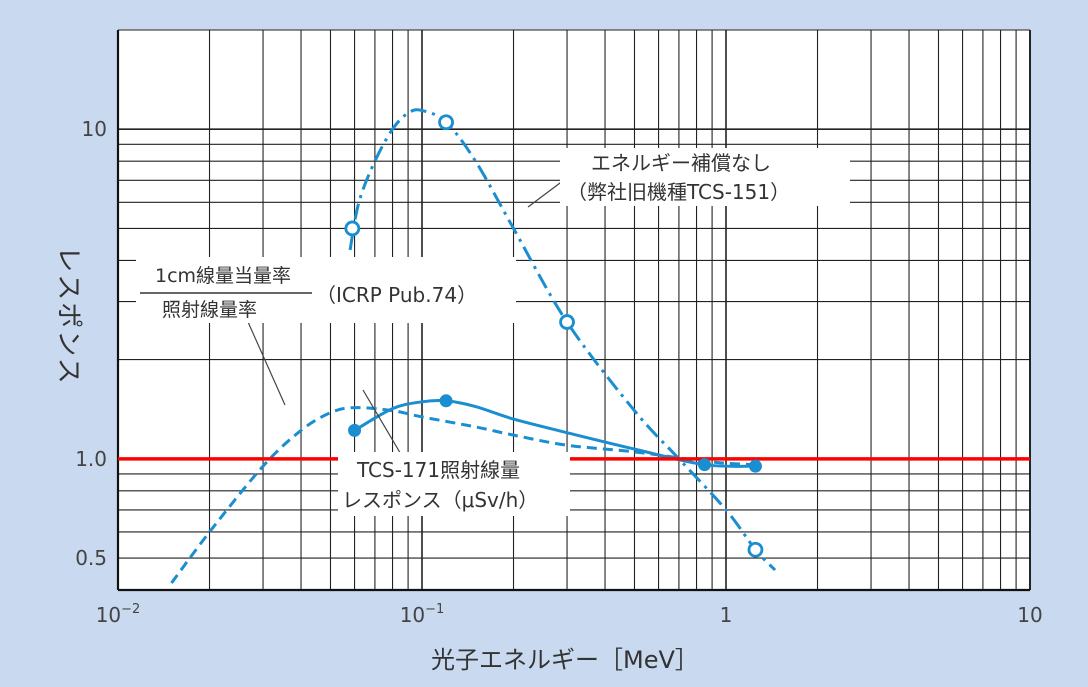 Image resolution: width=1088 pixels, height=687 pixels. I want to click on x-axis-label: 光子エネルギー［MeV］, so click(565, 660).